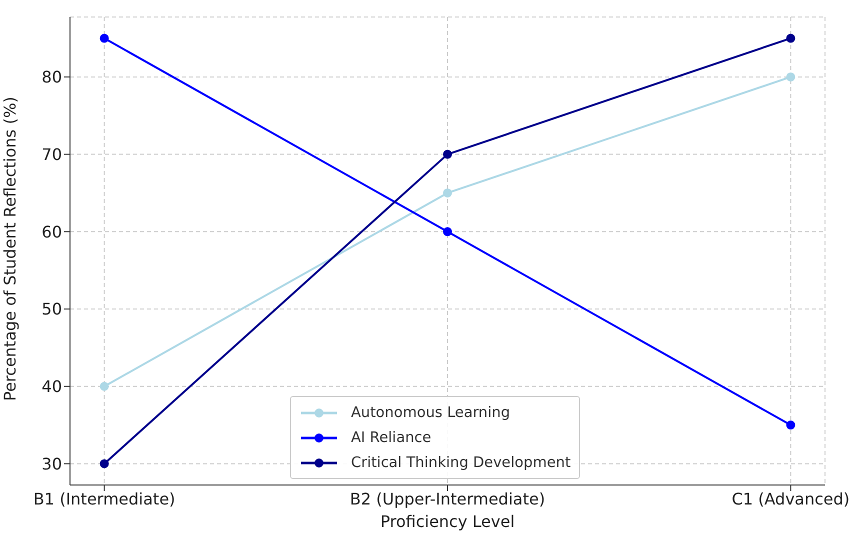 The height and width of the screenshot is (537, 866). What do you see at coordinates (391, 438) in the screenshot?
I see `legend-label: AI Reliance` at bounding box center [391, 438].